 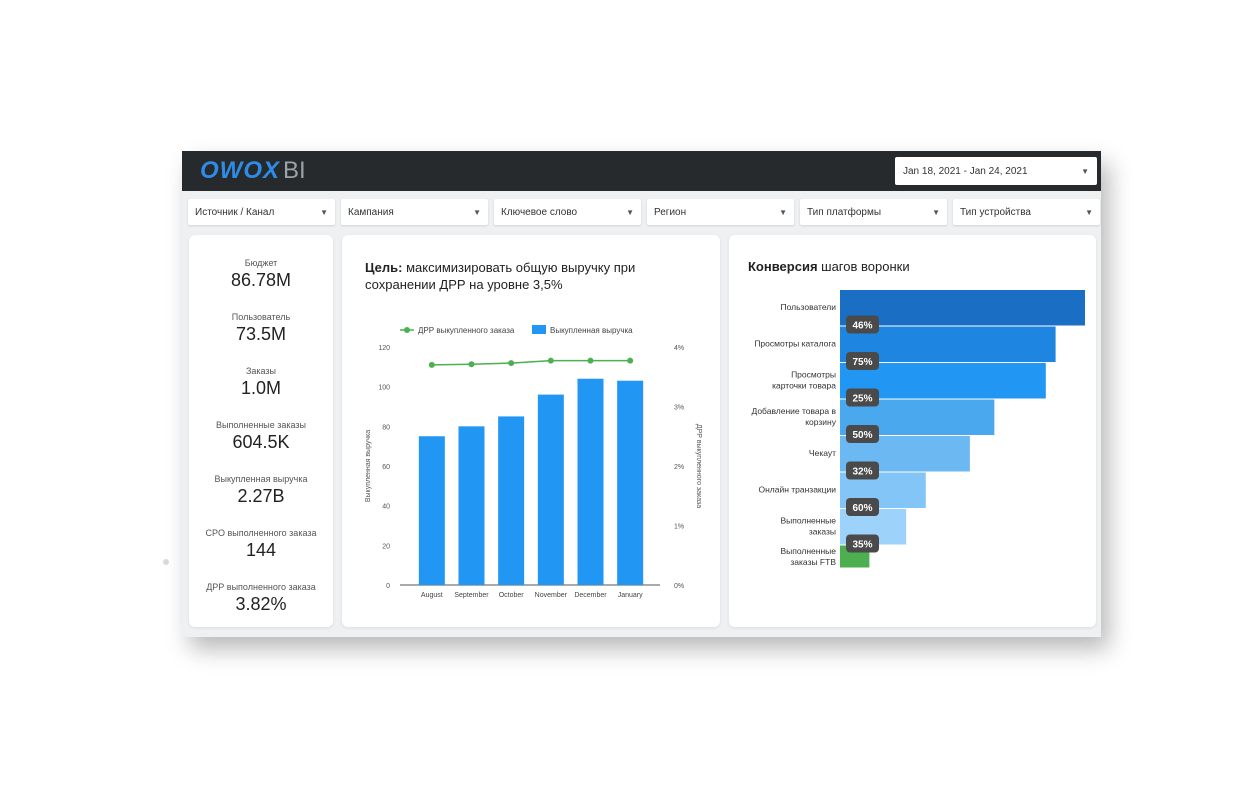 What do you see at coordinates (386, 467) in the screenshot?
I see `y-tick-label: 60` at bounding box center [386, 467].